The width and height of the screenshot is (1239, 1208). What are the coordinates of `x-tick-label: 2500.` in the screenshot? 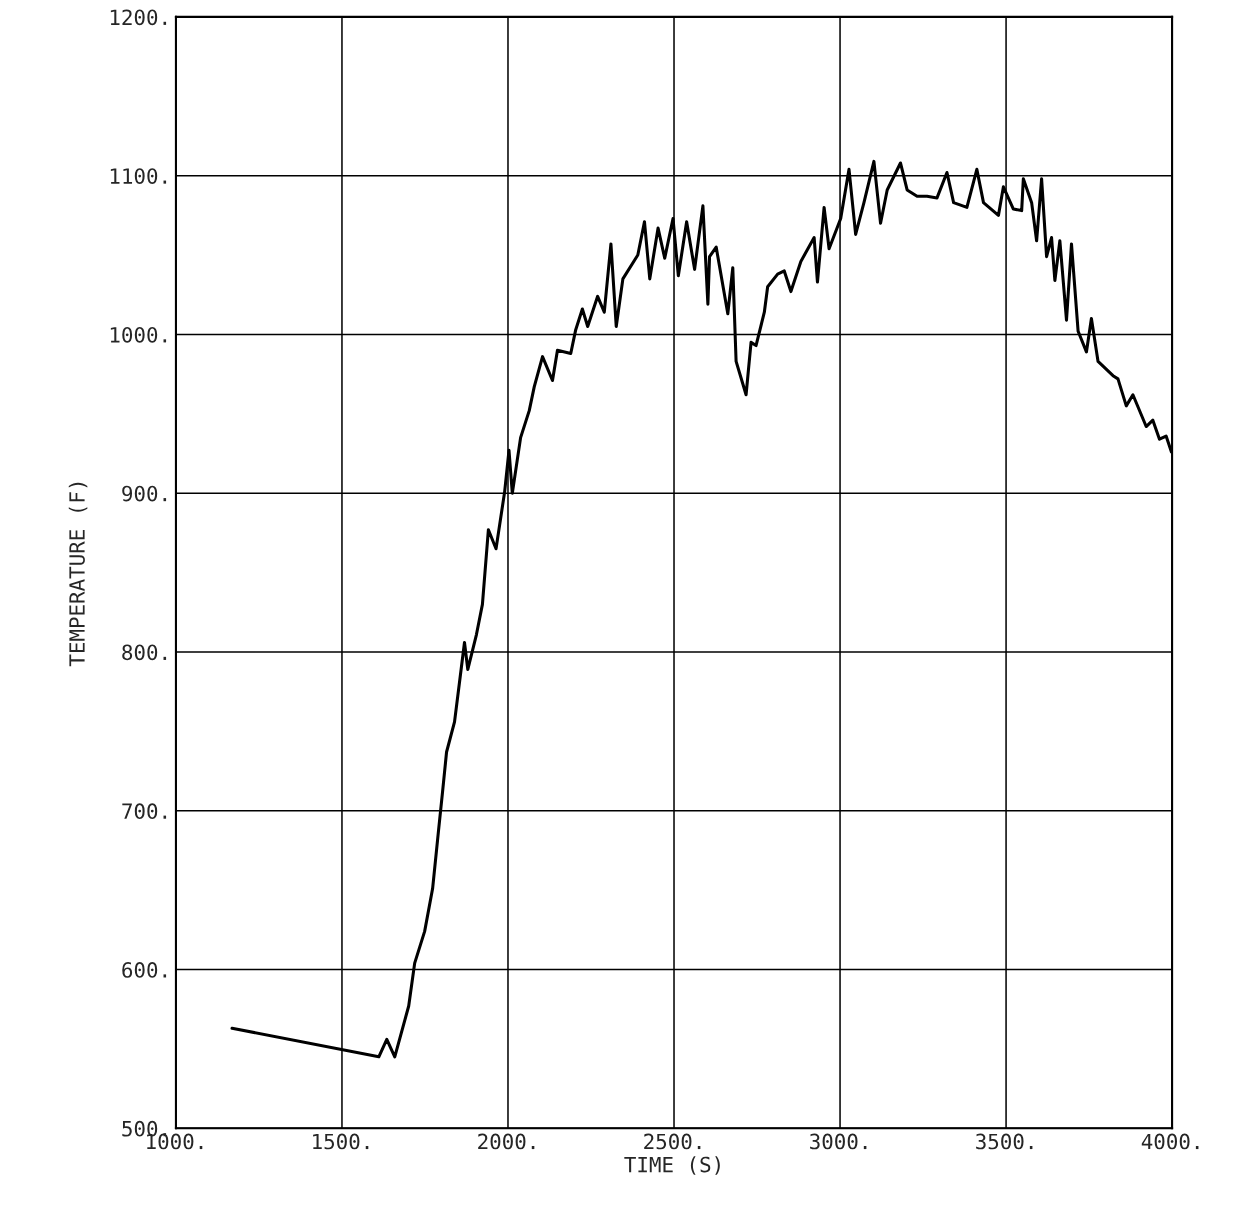 It's located at (672, 1141).